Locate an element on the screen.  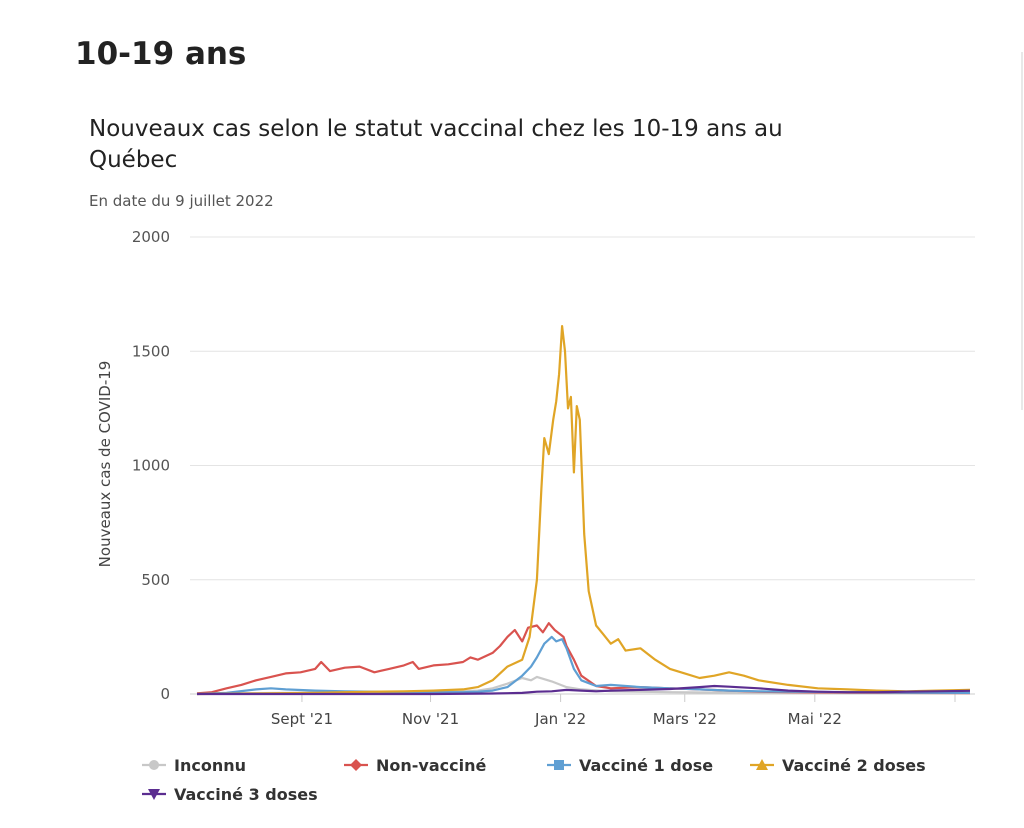
series-line-non-vaccin- is located at coordinates (583, 658).